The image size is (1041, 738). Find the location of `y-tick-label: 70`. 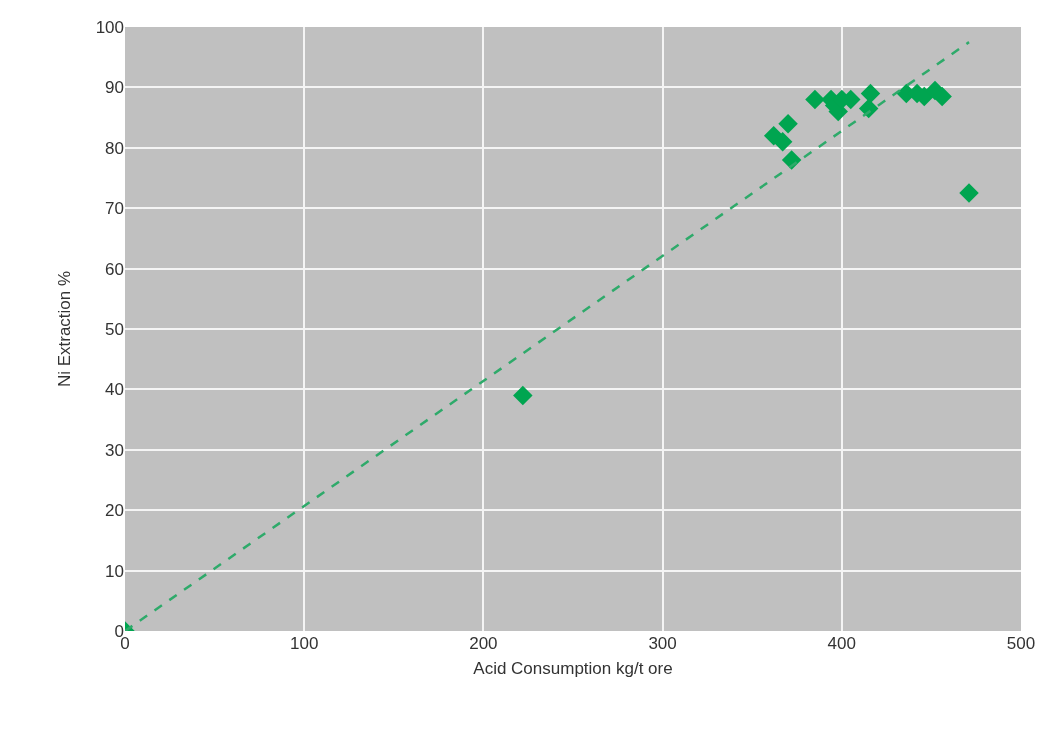

y-tick-label: 70 is located at coordinates (114, 209).